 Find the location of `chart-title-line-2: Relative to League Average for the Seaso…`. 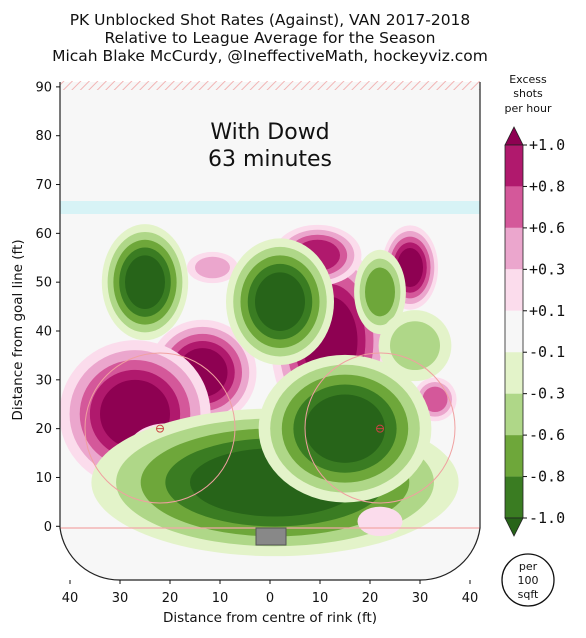

chart-title-line-2: Relative to League Average for the Seaso… is located at coordinates (270, 38).